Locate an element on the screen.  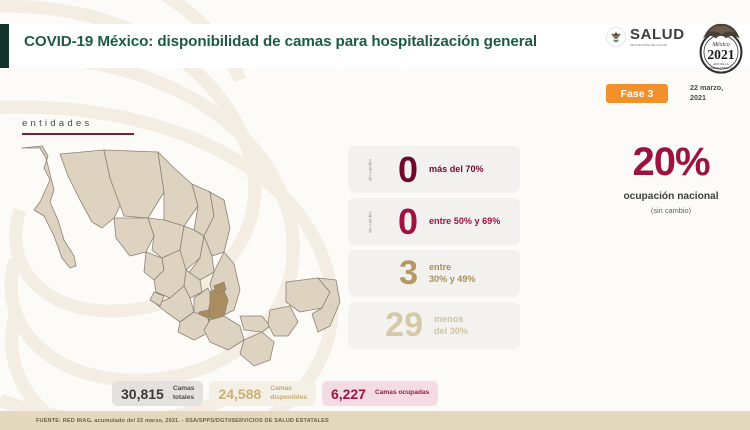
fase-badge: Fase 3 is located at coordinates (637, 93).